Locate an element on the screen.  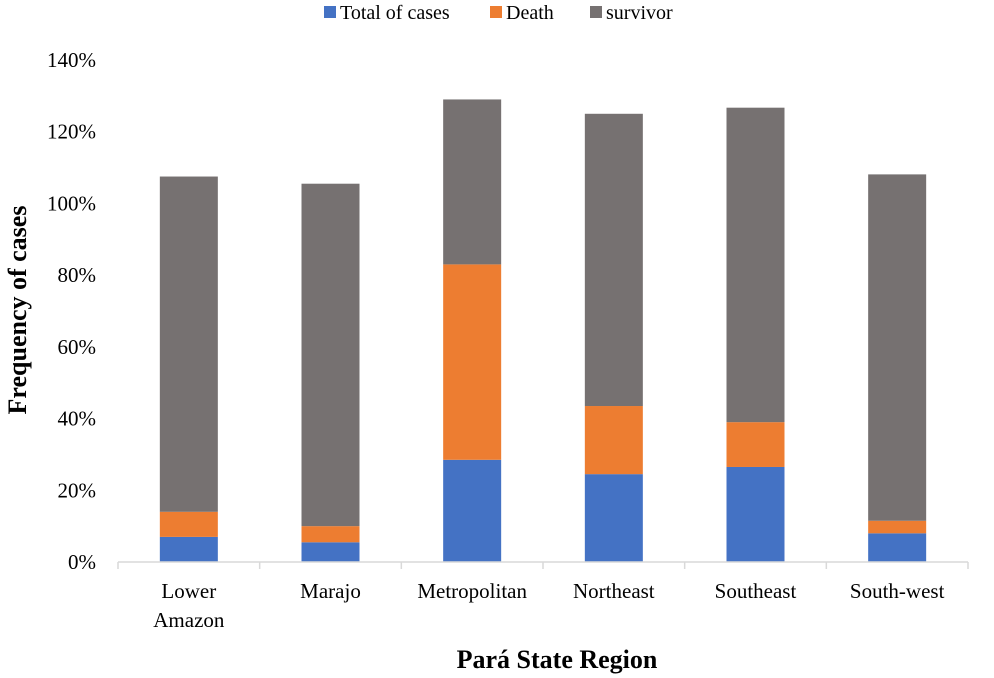
x-axis-title: Pará State Region is located at coordinates (557, 659).